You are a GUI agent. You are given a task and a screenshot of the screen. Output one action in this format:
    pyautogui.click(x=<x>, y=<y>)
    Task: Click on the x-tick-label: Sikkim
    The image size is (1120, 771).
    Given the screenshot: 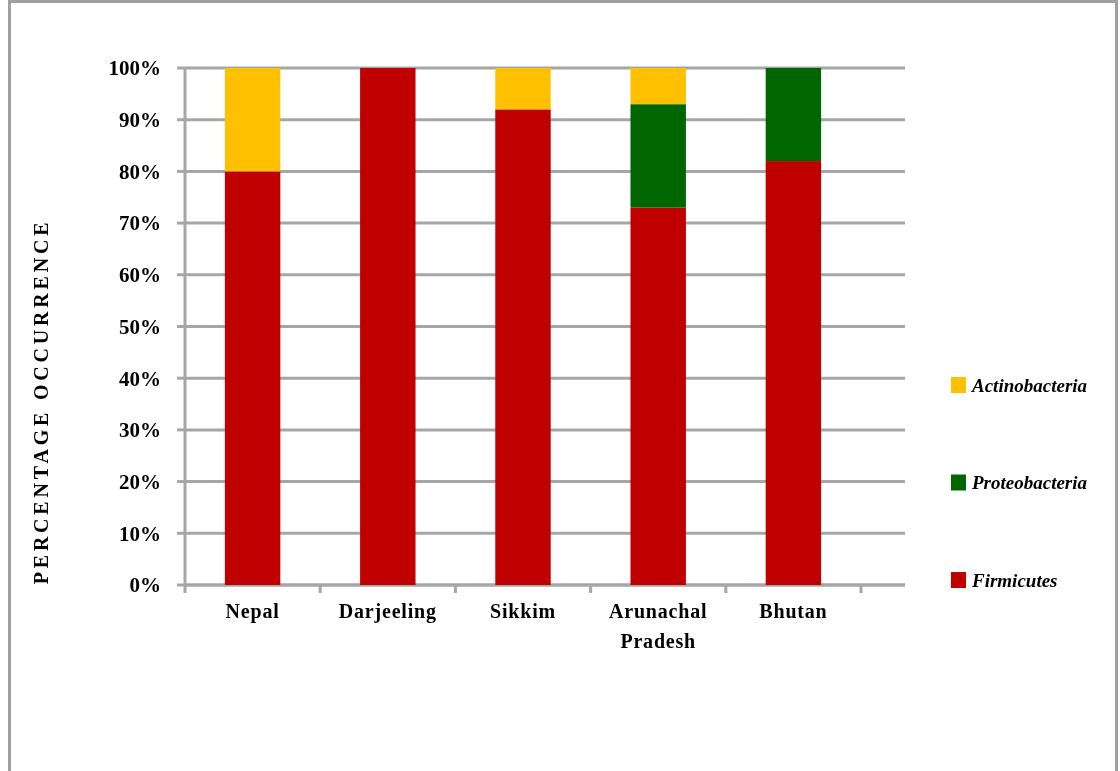 What is the action you would take?
    pyautogui.click(x=523, y=611)
    